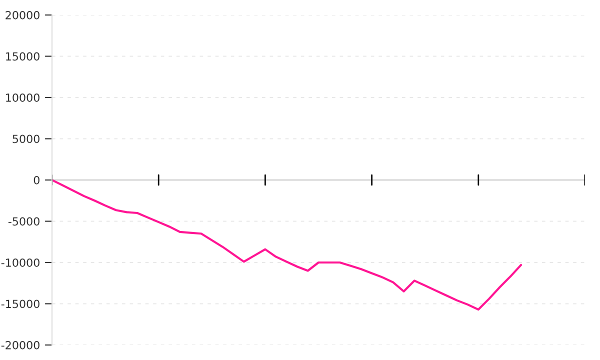 This screenshot has width=600, height=360. Describe the element at coordinates (26, 139) in the screenshot. I see `y-tick-label: 5000` at that location.